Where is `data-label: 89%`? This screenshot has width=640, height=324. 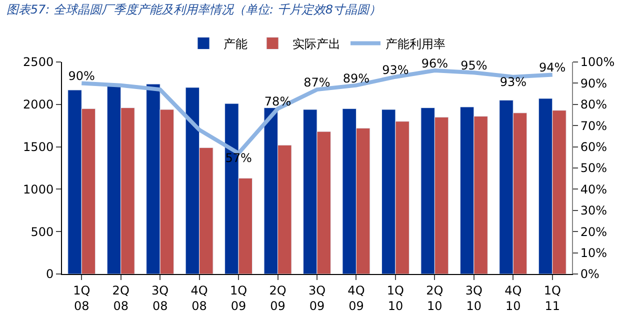
data-label: 89% is located at coordinates (356, 78).